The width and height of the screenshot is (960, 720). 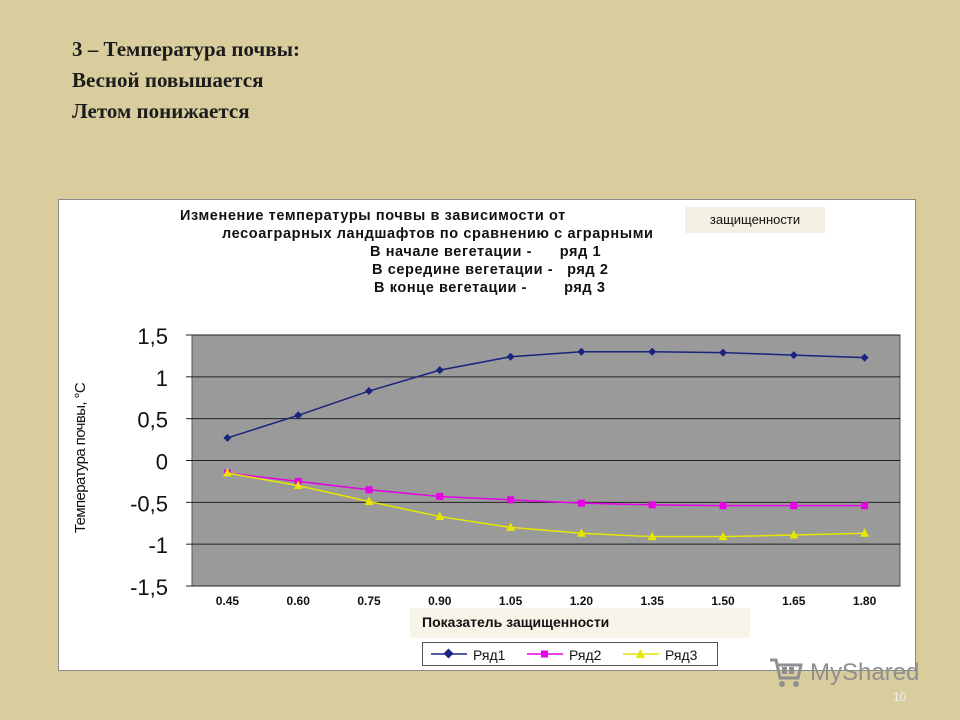 I want to click on legend-label: Ряд2, so click(x=585, y=655).